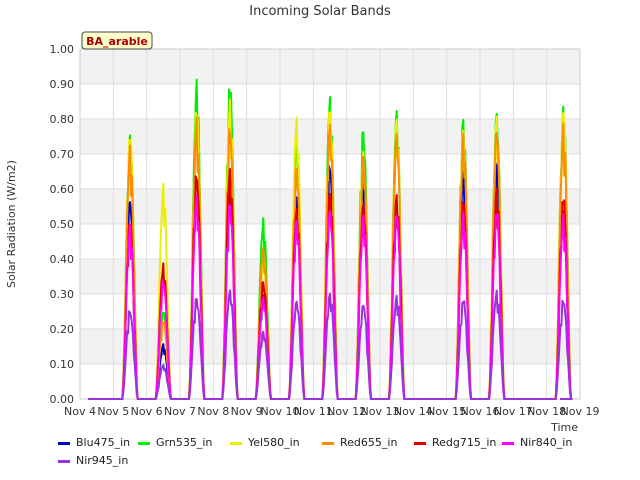 This screenshot has height=480, width=640. Describe the element at coordinates (580, 411) in the screenshot. I see `x-tick-label: Nov 19` at that location.